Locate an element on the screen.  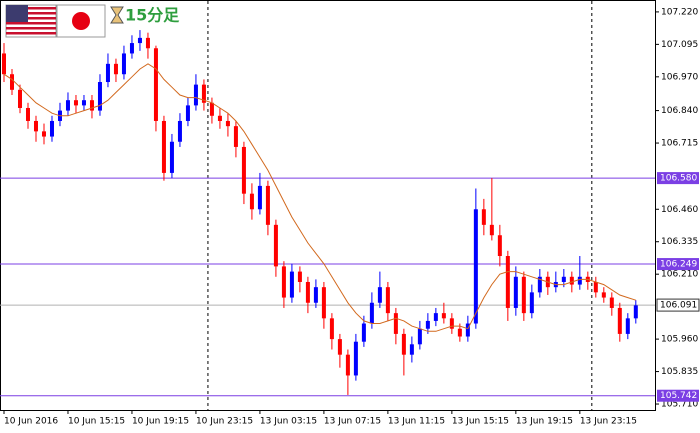
y-tick-label: 105.960 is located at coordinates (679, 340).